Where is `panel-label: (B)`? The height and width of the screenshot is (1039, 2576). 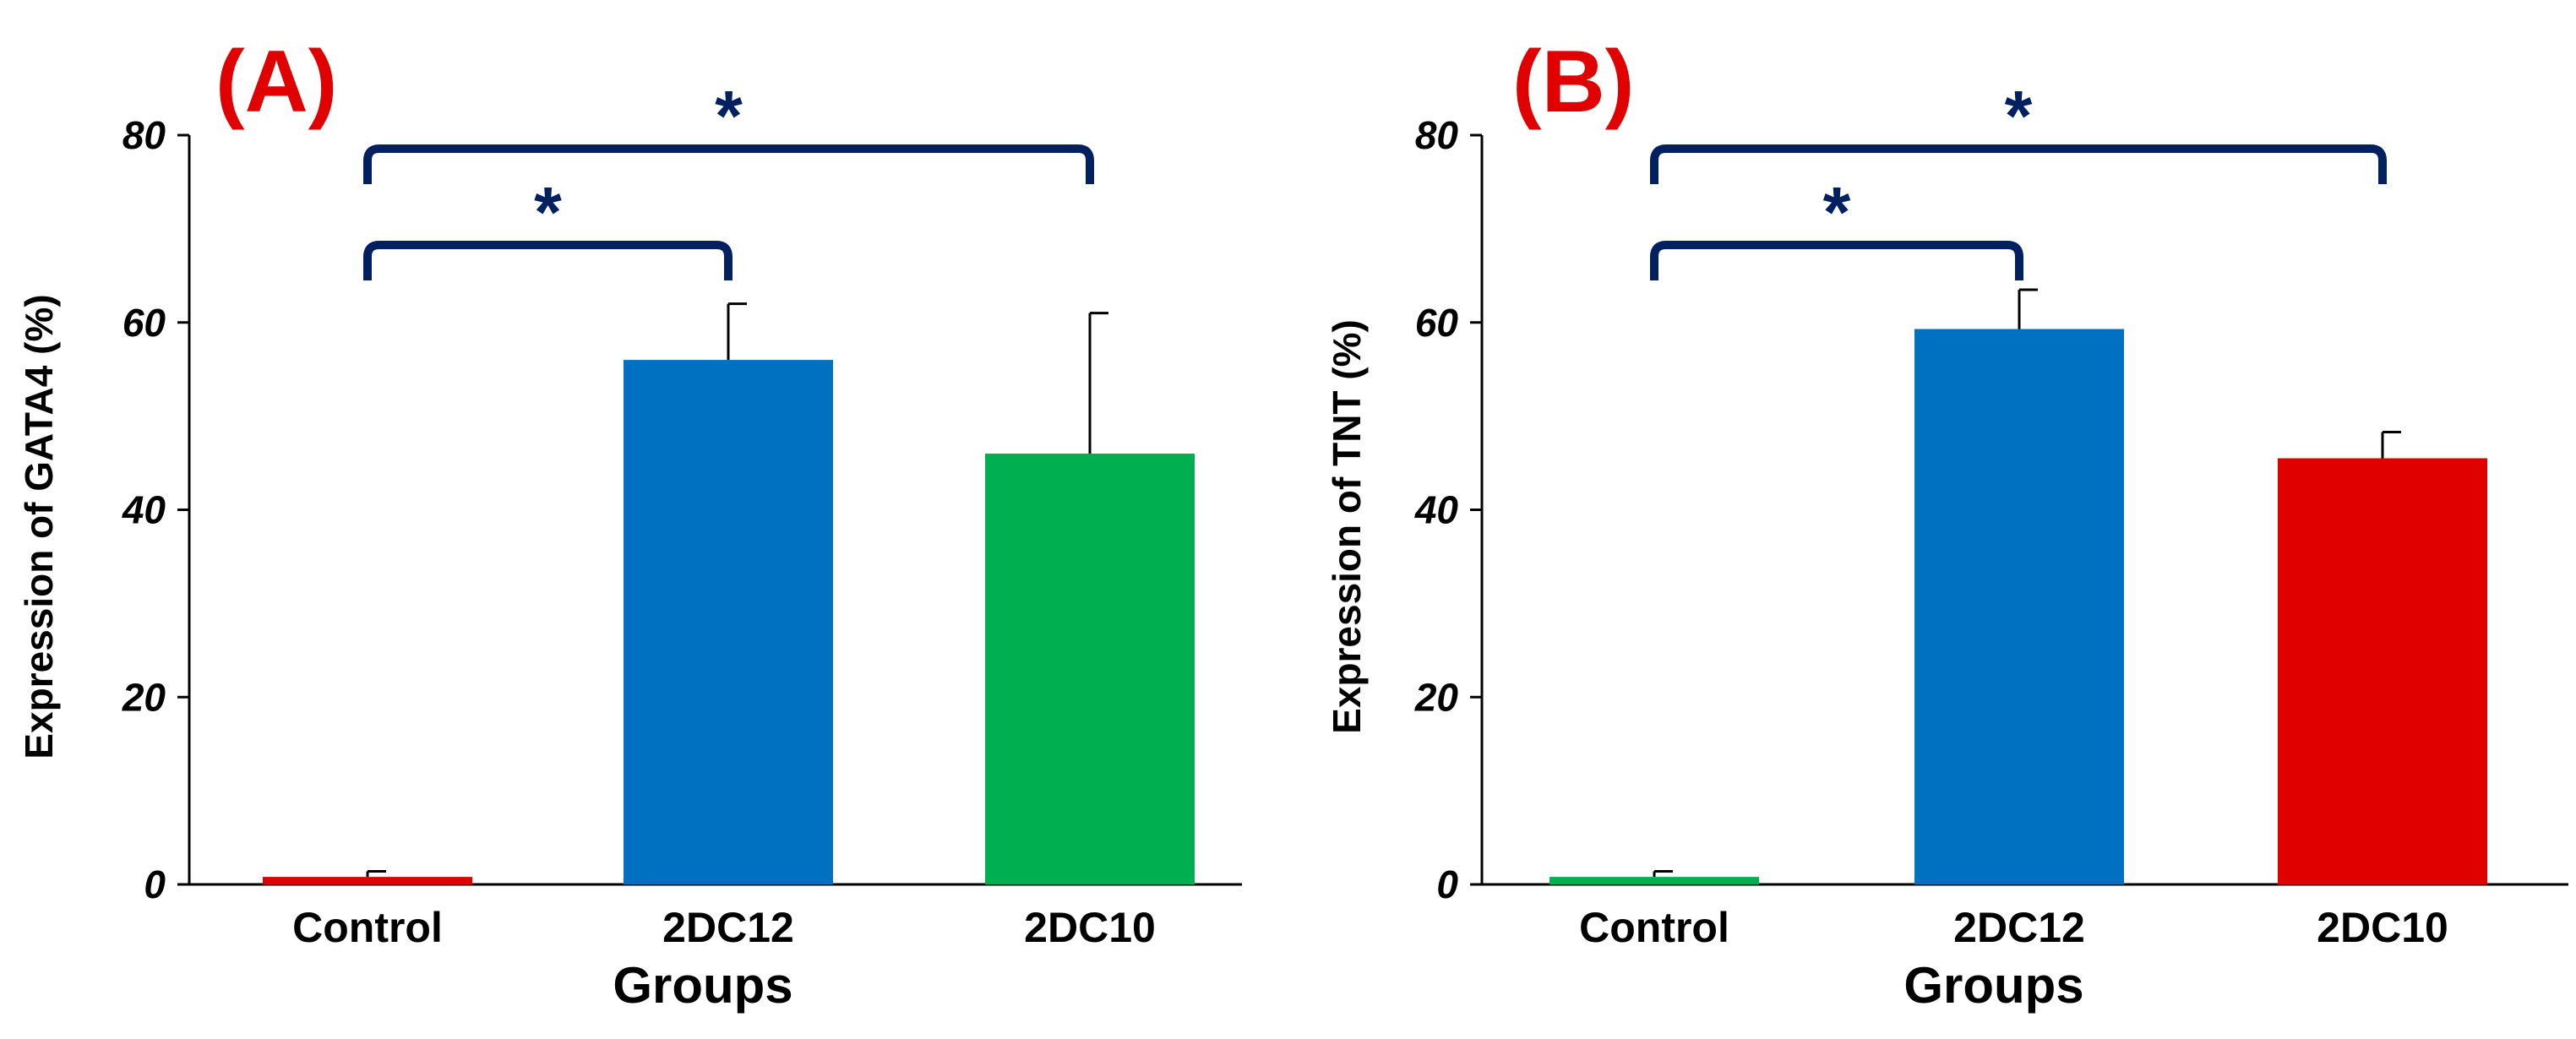 panel-label: (B) is located at coordinates (1573, 82).